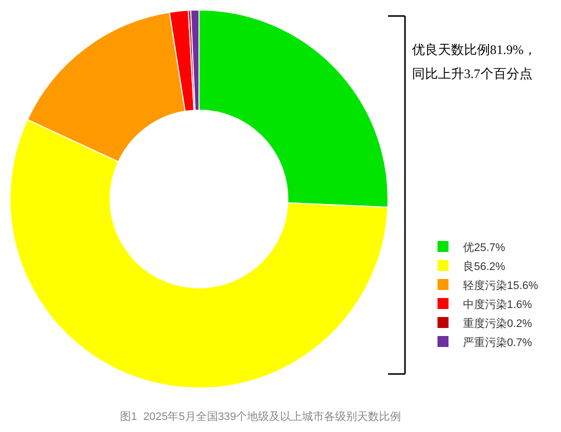 The image size is (561, 432). I want to click on text: 优良天数比例81.9%，, so click(474, 49).